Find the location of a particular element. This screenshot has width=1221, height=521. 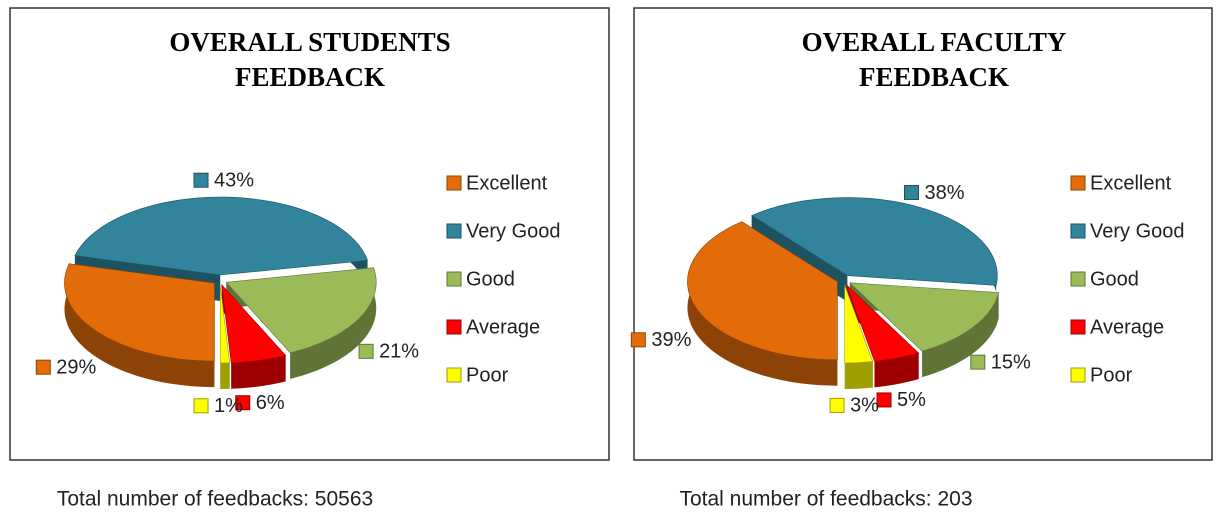

data-label: 43% is located at coordinates (234, 180).